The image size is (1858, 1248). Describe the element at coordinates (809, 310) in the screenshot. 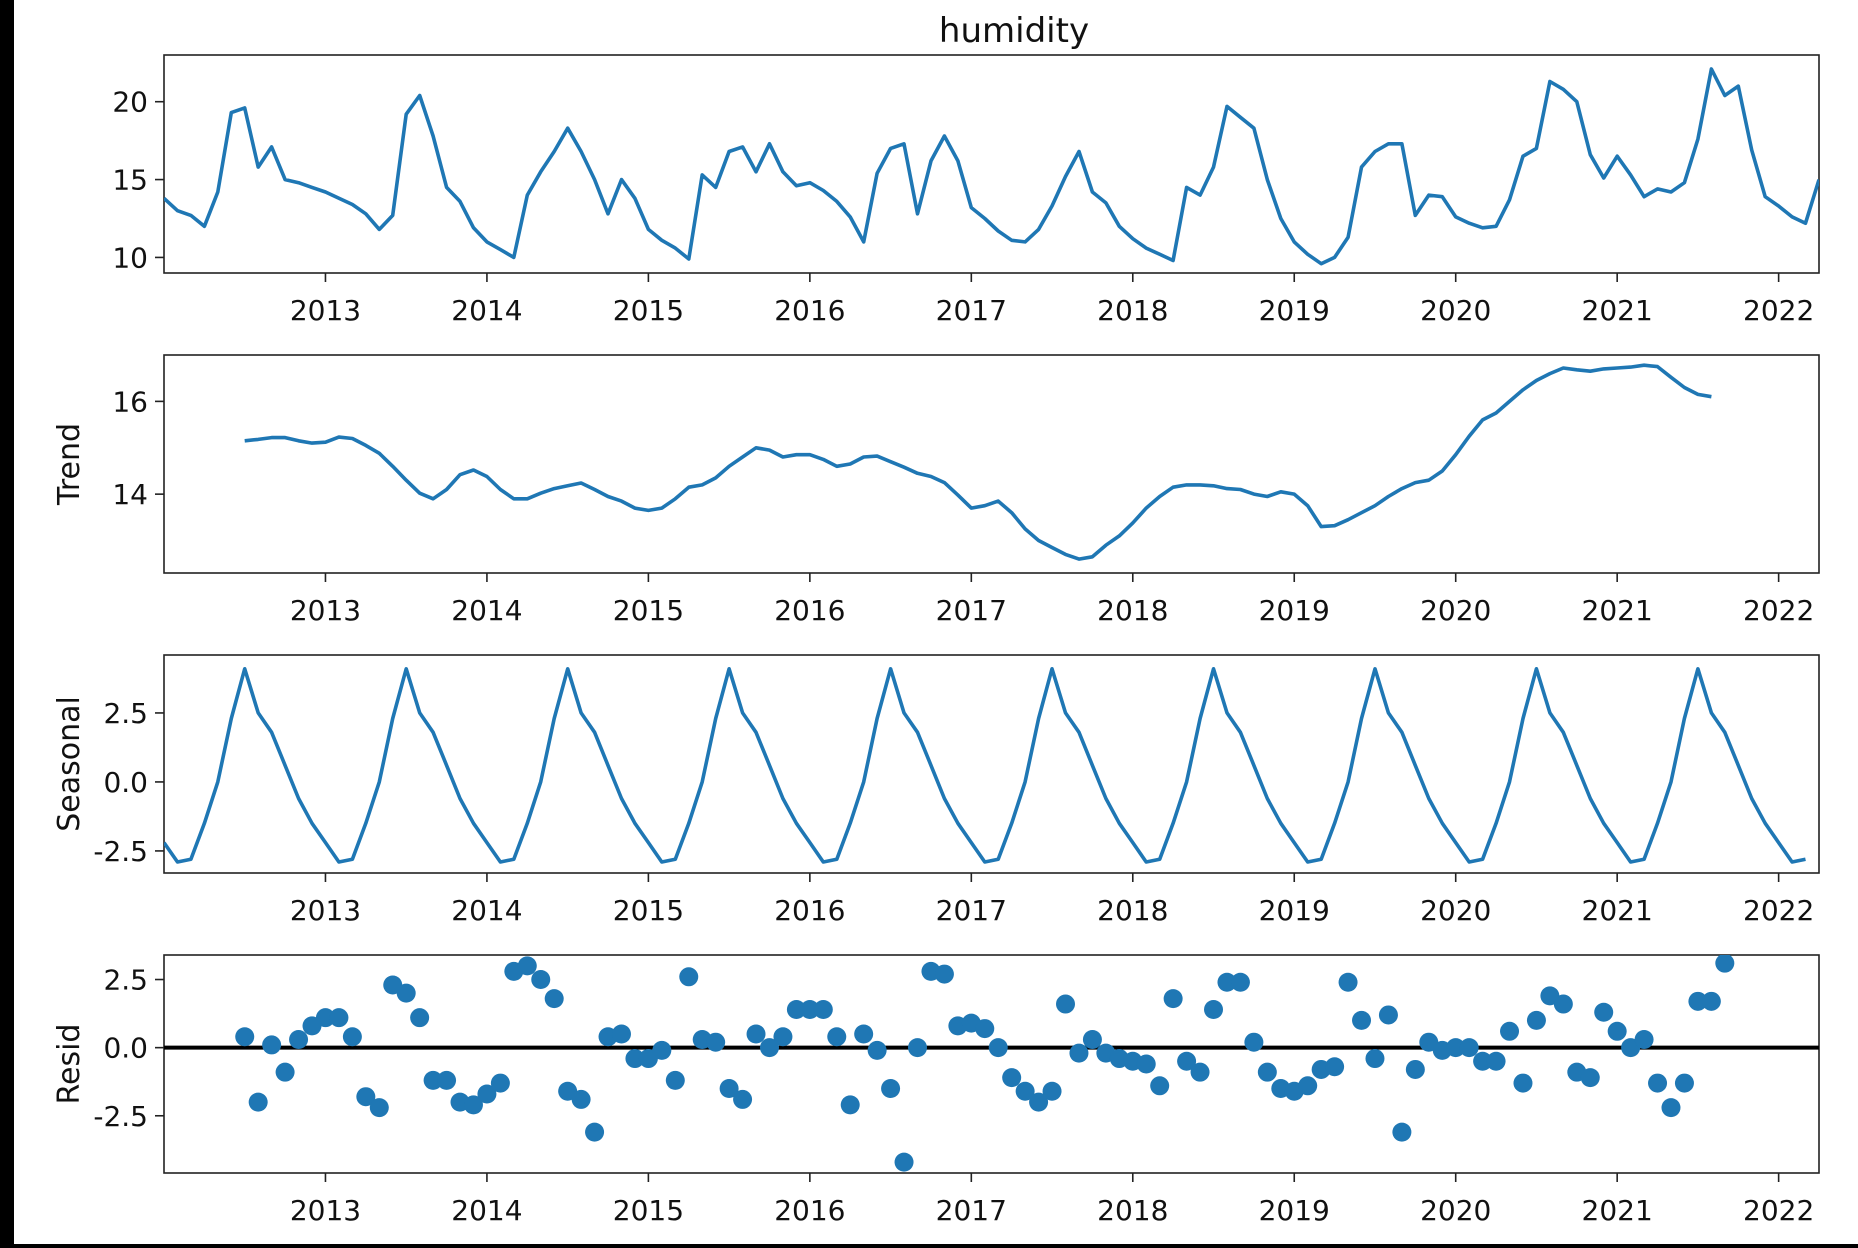

I see `x-tick-label: 2016` at that location.